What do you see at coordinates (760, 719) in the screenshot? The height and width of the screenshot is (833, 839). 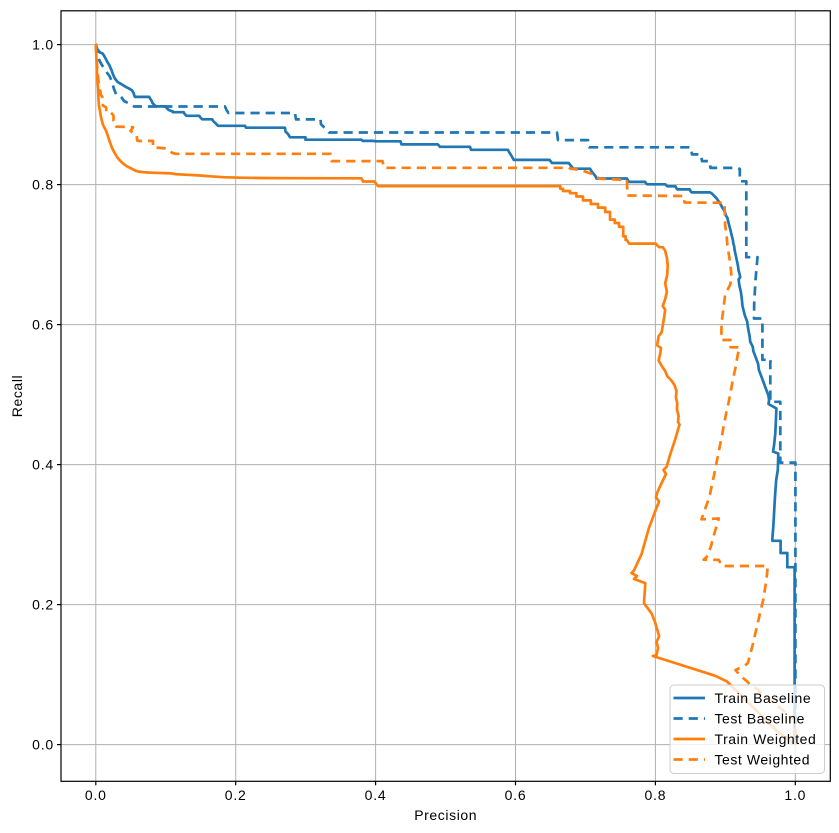 I see `svg-text: Test Baseline` at bounding box center [760, 719].